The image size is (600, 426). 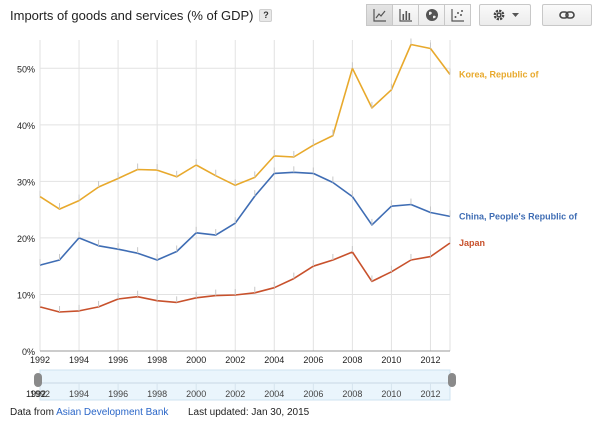 I want to click on settings-button, so click(x=505, y=15).